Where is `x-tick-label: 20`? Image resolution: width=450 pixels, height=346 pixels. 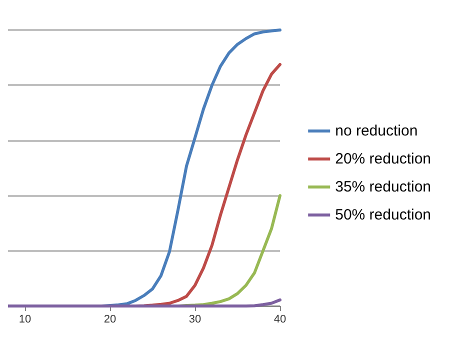
x-tick-label: 20 is located at coordinates (110, 320).